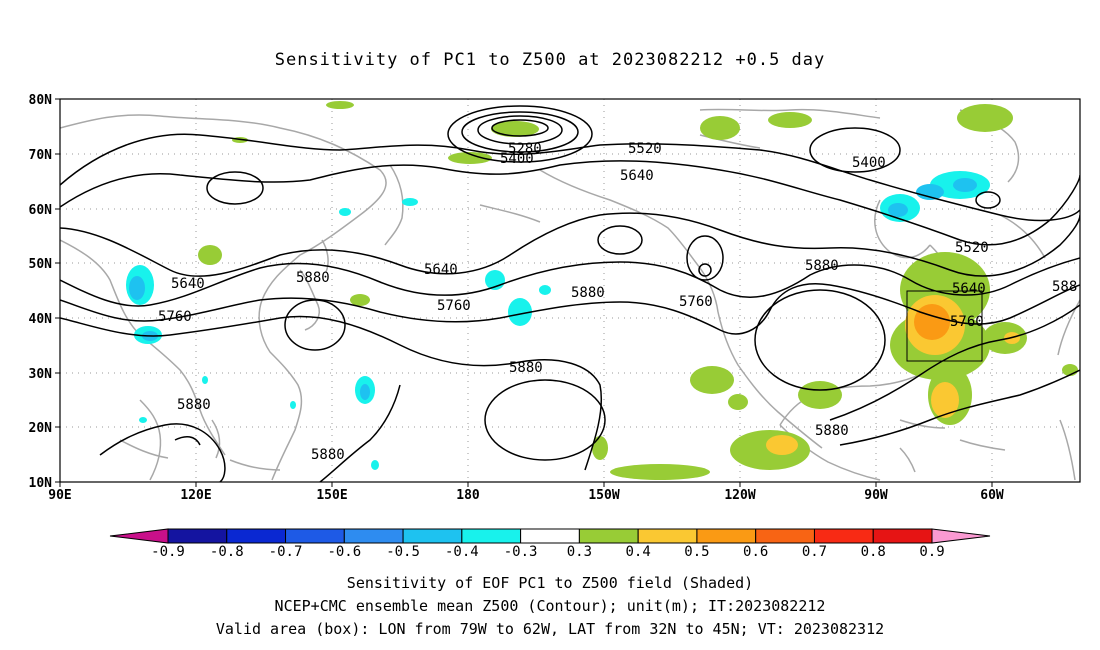  What do you see at coordinates (41, 155) in the screenshot?
I see `lat-label: 70N` at bounding box center [41, 155].